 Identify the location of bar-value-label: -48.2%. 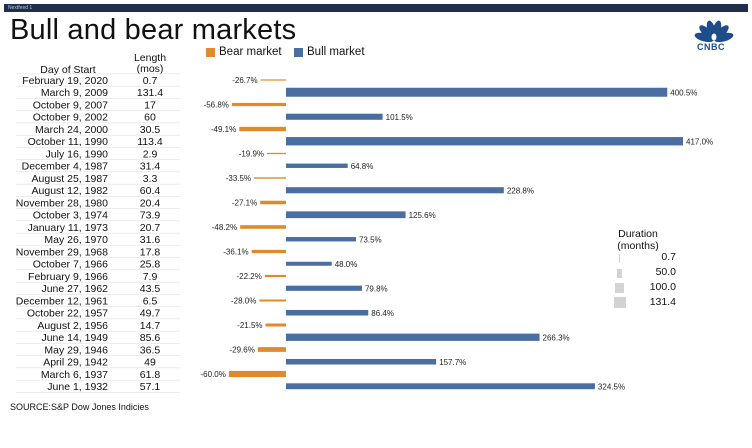
(224, 227).